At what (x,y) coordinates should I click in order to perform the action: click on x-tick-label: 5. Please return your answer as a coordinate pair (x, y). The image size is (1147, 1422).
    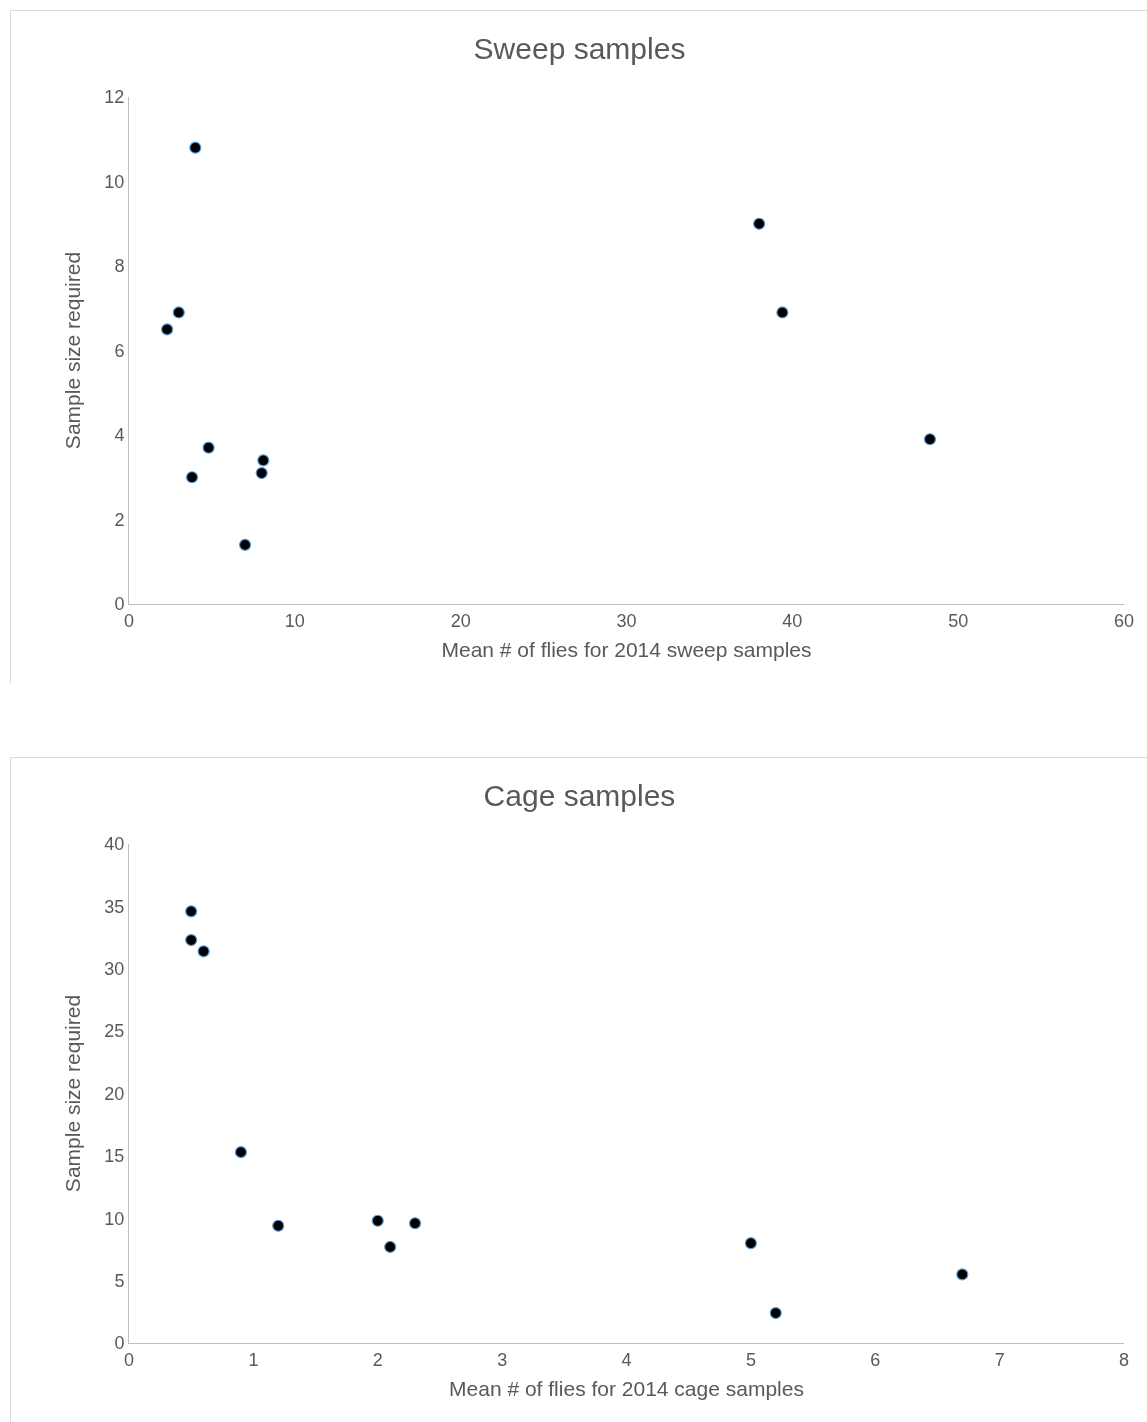
    Looking at the image, I should click on (750, 1359).